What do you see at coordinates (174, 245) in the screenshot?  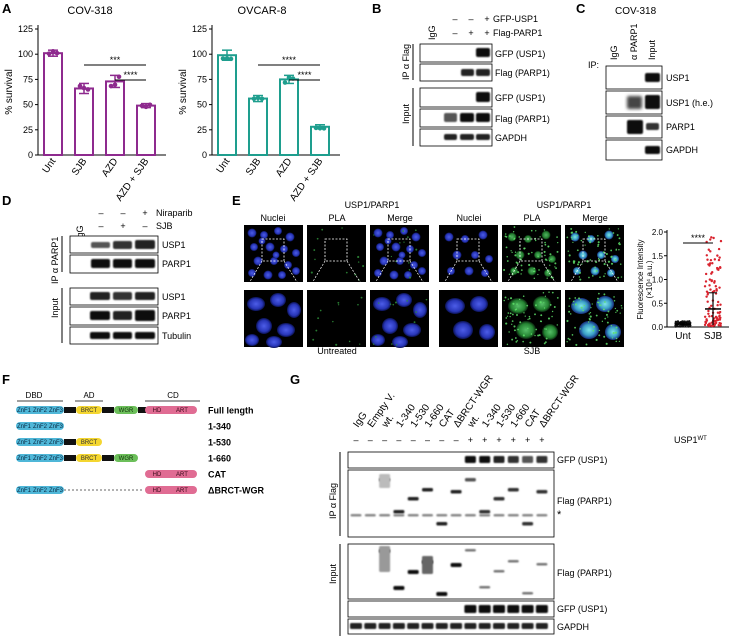 I see `blot-label: USP1` at bounding box center [174, 245].